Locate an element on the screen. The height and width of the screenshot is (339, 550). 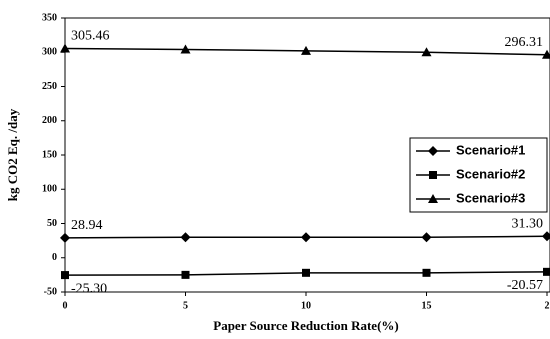
y-tick-label: 0 is located at coordinates (54, 257).